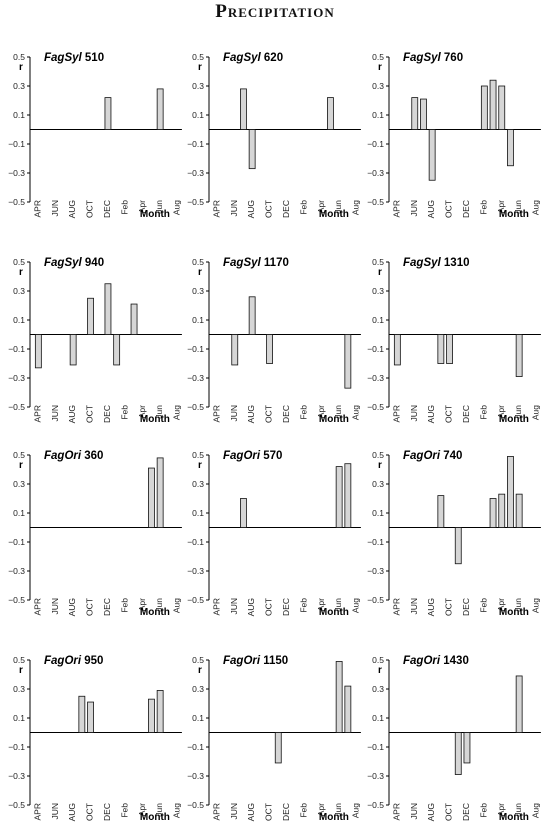 The height and width of the screenshot is (827, 550). Describe the element at coordinates (242, 661) in the screenshot. I see `chart-11-title-species: FagOri` at that location.